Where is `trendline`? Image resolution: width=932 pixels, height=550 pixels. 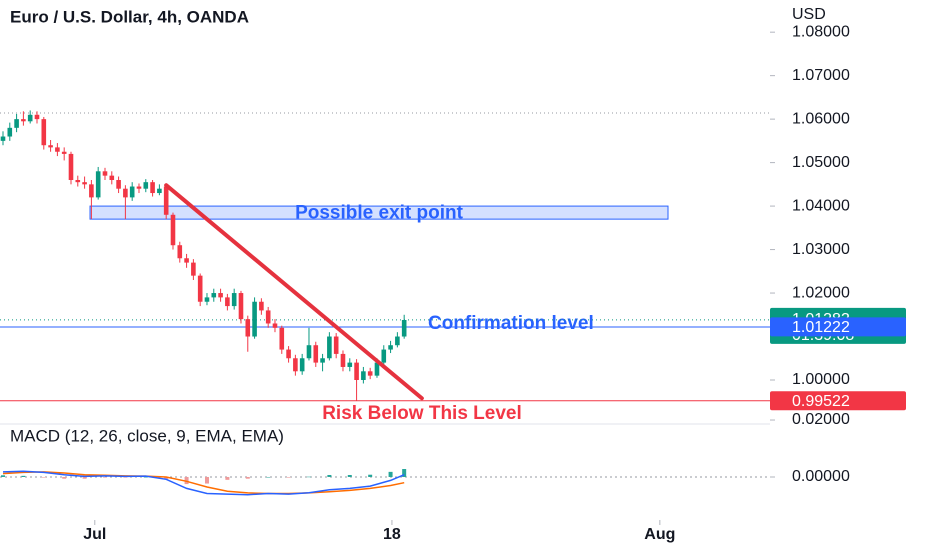 trendline is located at coordinates (294, 292).